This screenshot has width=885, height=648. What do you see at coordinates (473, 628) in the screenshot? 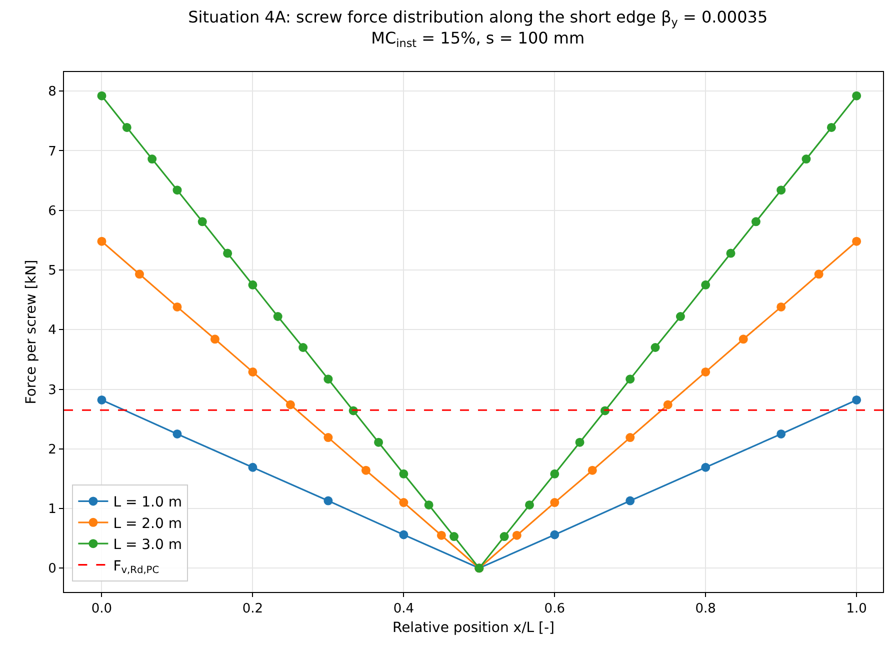
I see `x-axis-title: Relative position x/L [-]` at bounding box center [473, 628].